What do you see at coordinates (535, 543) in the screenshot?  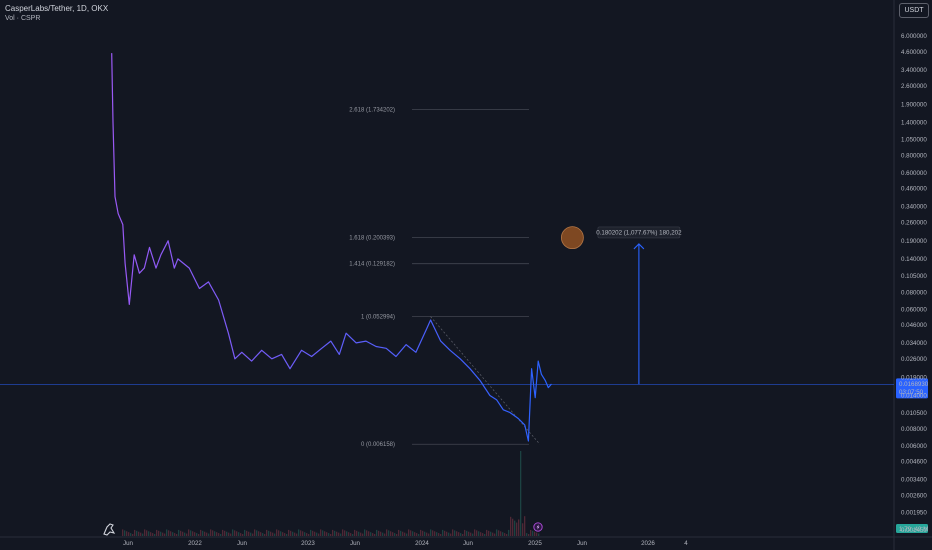 I see `time-tick-label: 2025` at bounding box center [535, 543].